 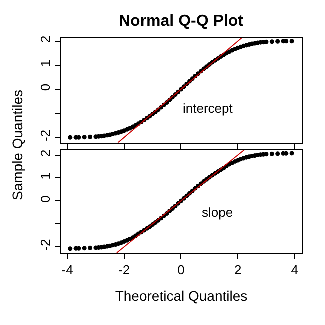 I want to click on x-tick-label: -2, so click(x=124, y=270).